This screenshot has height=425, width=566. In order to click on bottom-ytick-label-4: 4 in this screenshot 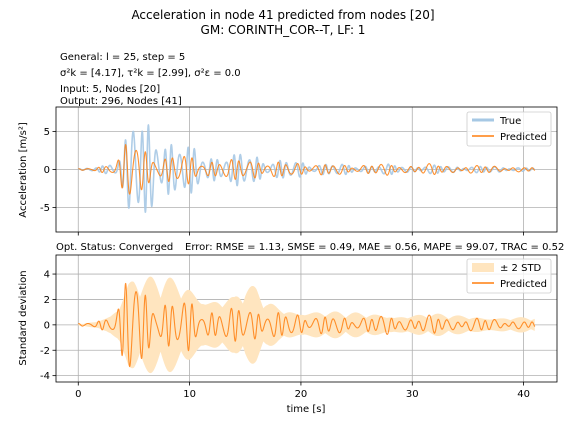, I will do `click(47, 275)`.